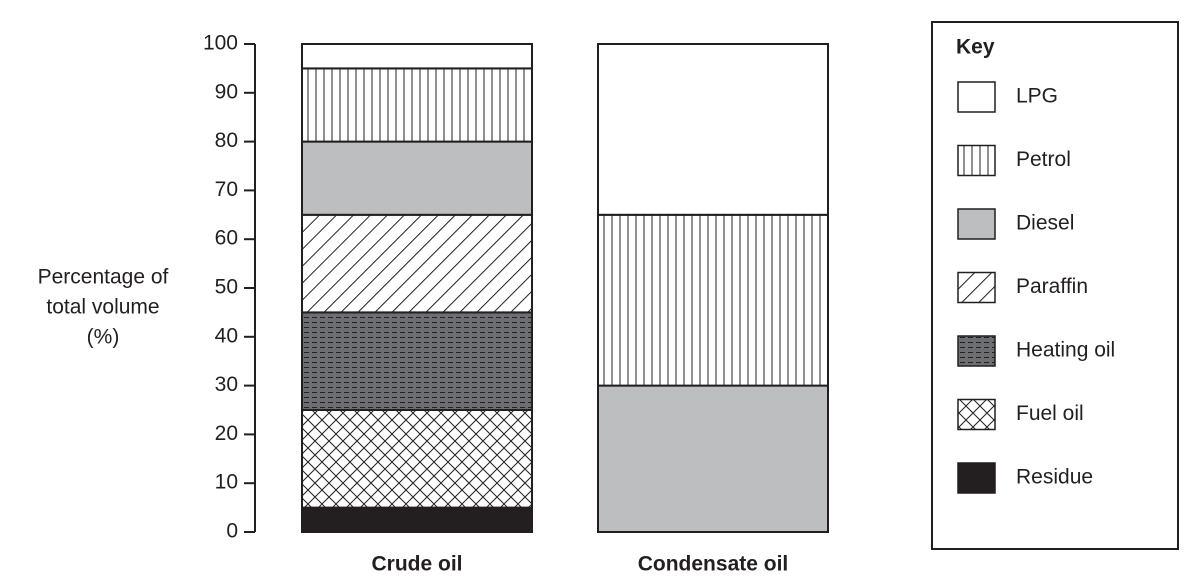 Image resolution: width=1189 pixels, height=581 pixels. I want to click on legend-label: LPG, so click(1037, 96).